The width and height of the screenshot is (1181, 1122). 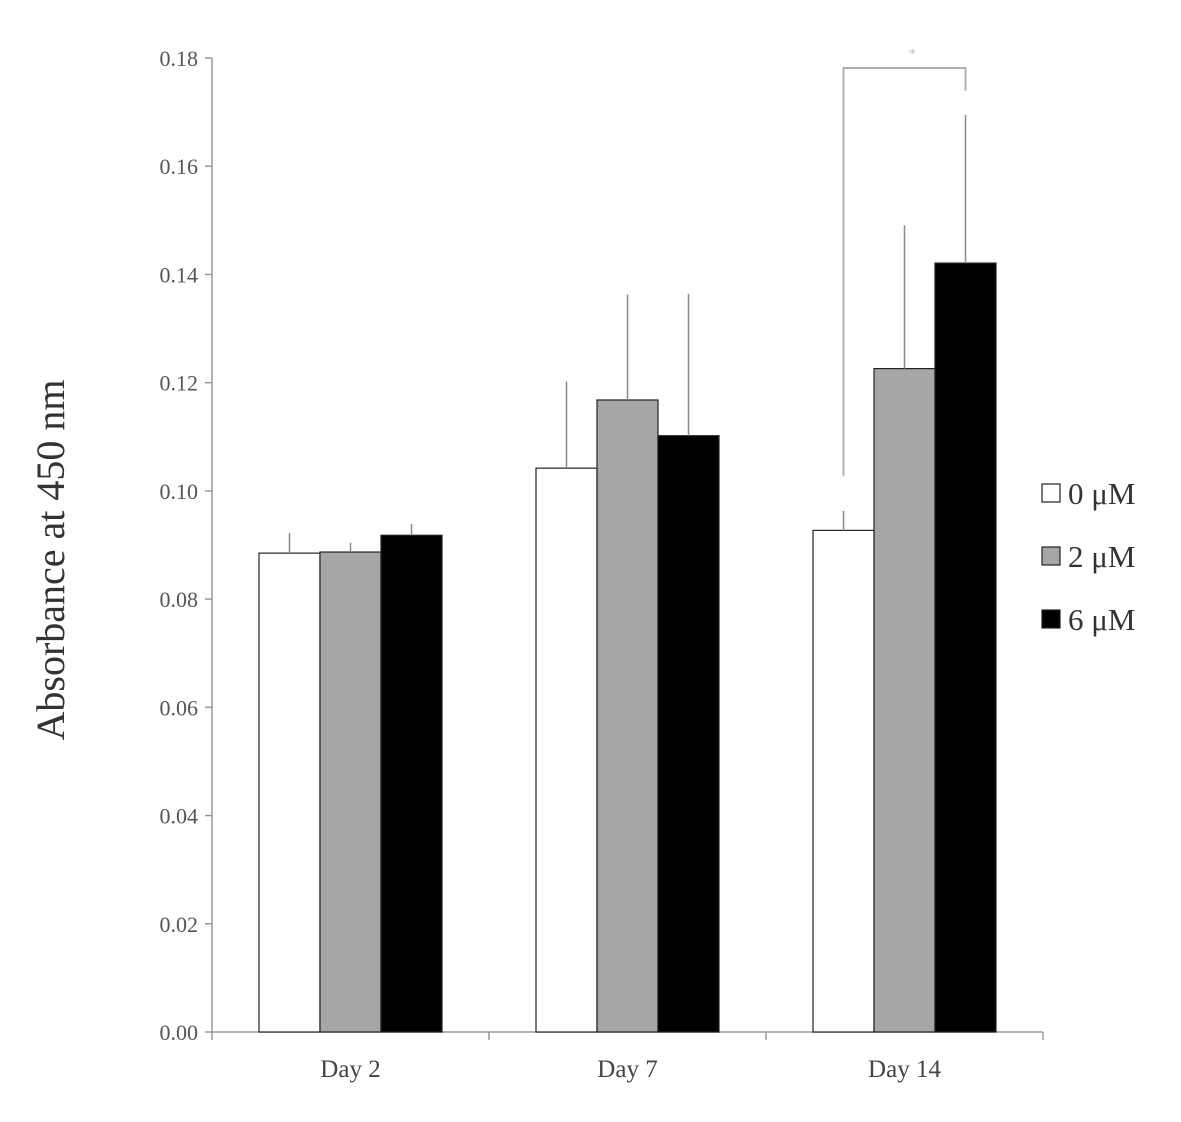 What do you see at coordinates (350, 1069) in the screenshot?
I see `x-tick-label: Day 2` at bounding box center [350, 1069].